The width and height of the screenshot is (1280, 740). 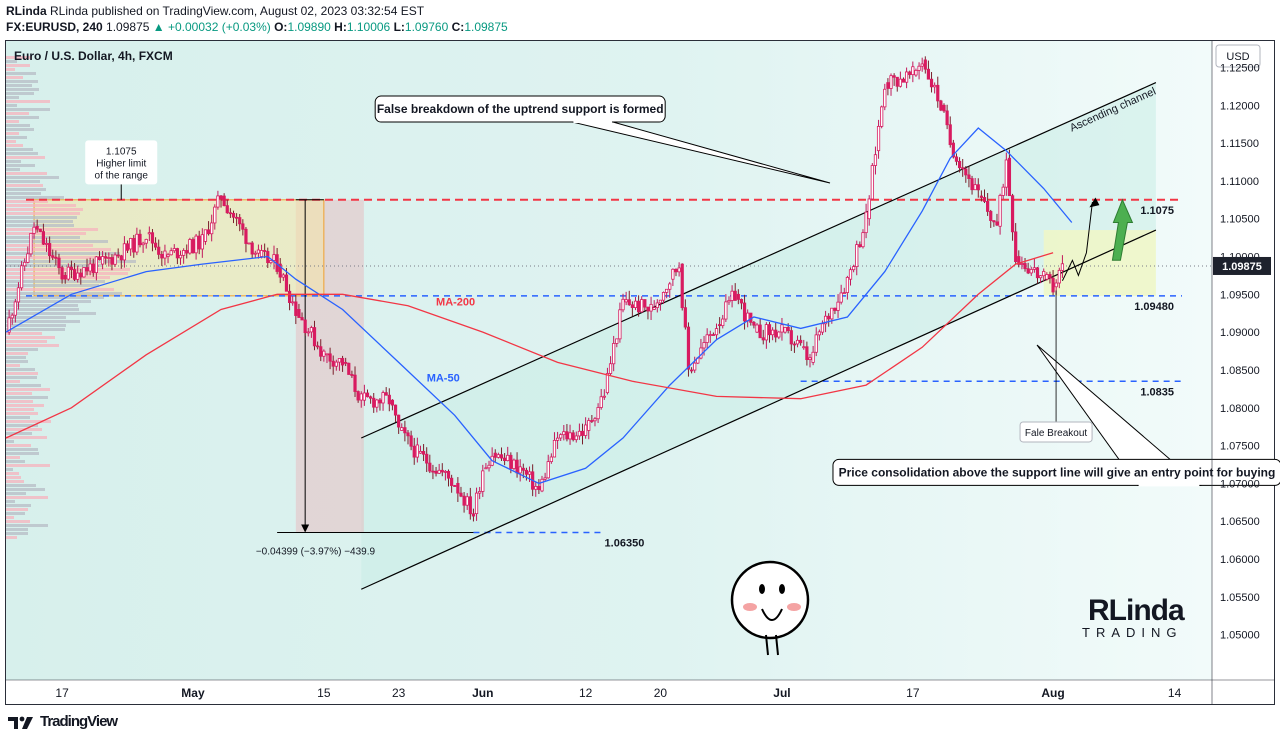 What do you see at coordinates (1240, 409) in the screenshot?
I see `y-tick-label: 1.08000` at bounding box center [1240, 409].